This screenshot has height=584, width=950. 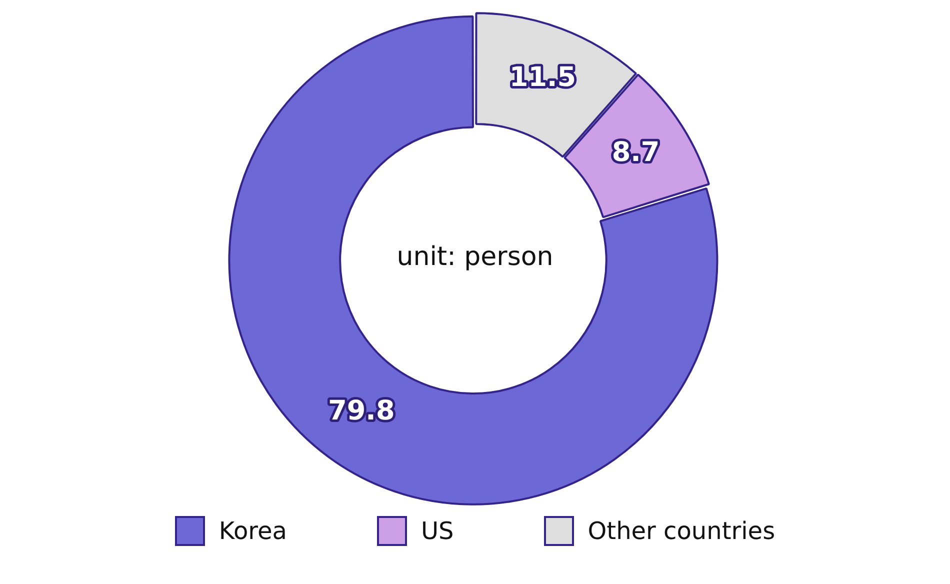 I want to click on data-label: 11.5, so click(x=542, y=77).